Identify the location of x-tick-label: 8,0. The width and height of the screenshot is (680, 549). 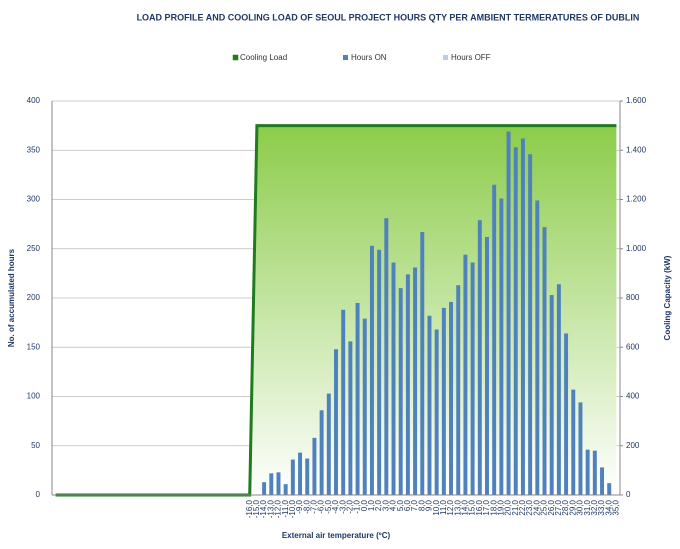
(421, 505).